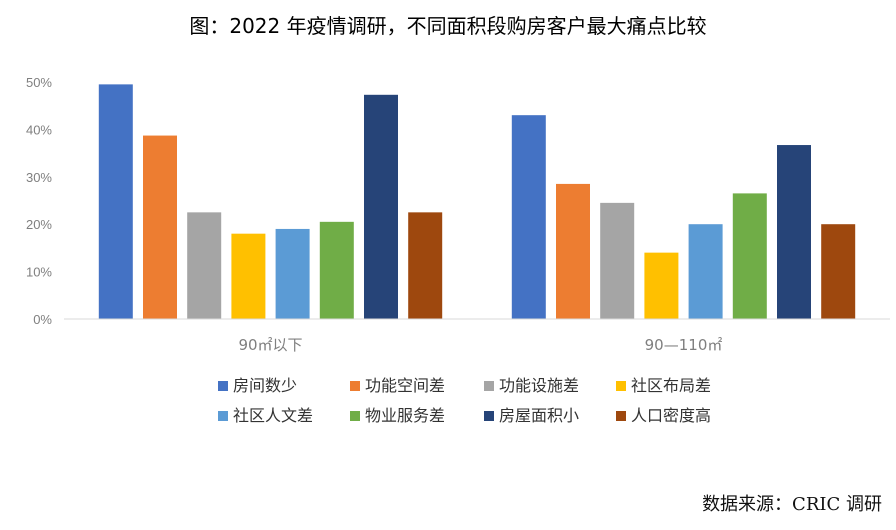 The image size is (896, 530). I want to click on x-axis: 90㎡以下 90—110㎡, so click(480, 345).